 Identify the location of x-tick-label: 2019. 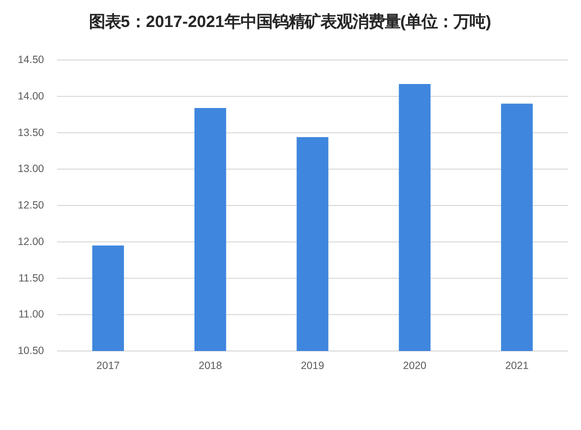
(312, 366).